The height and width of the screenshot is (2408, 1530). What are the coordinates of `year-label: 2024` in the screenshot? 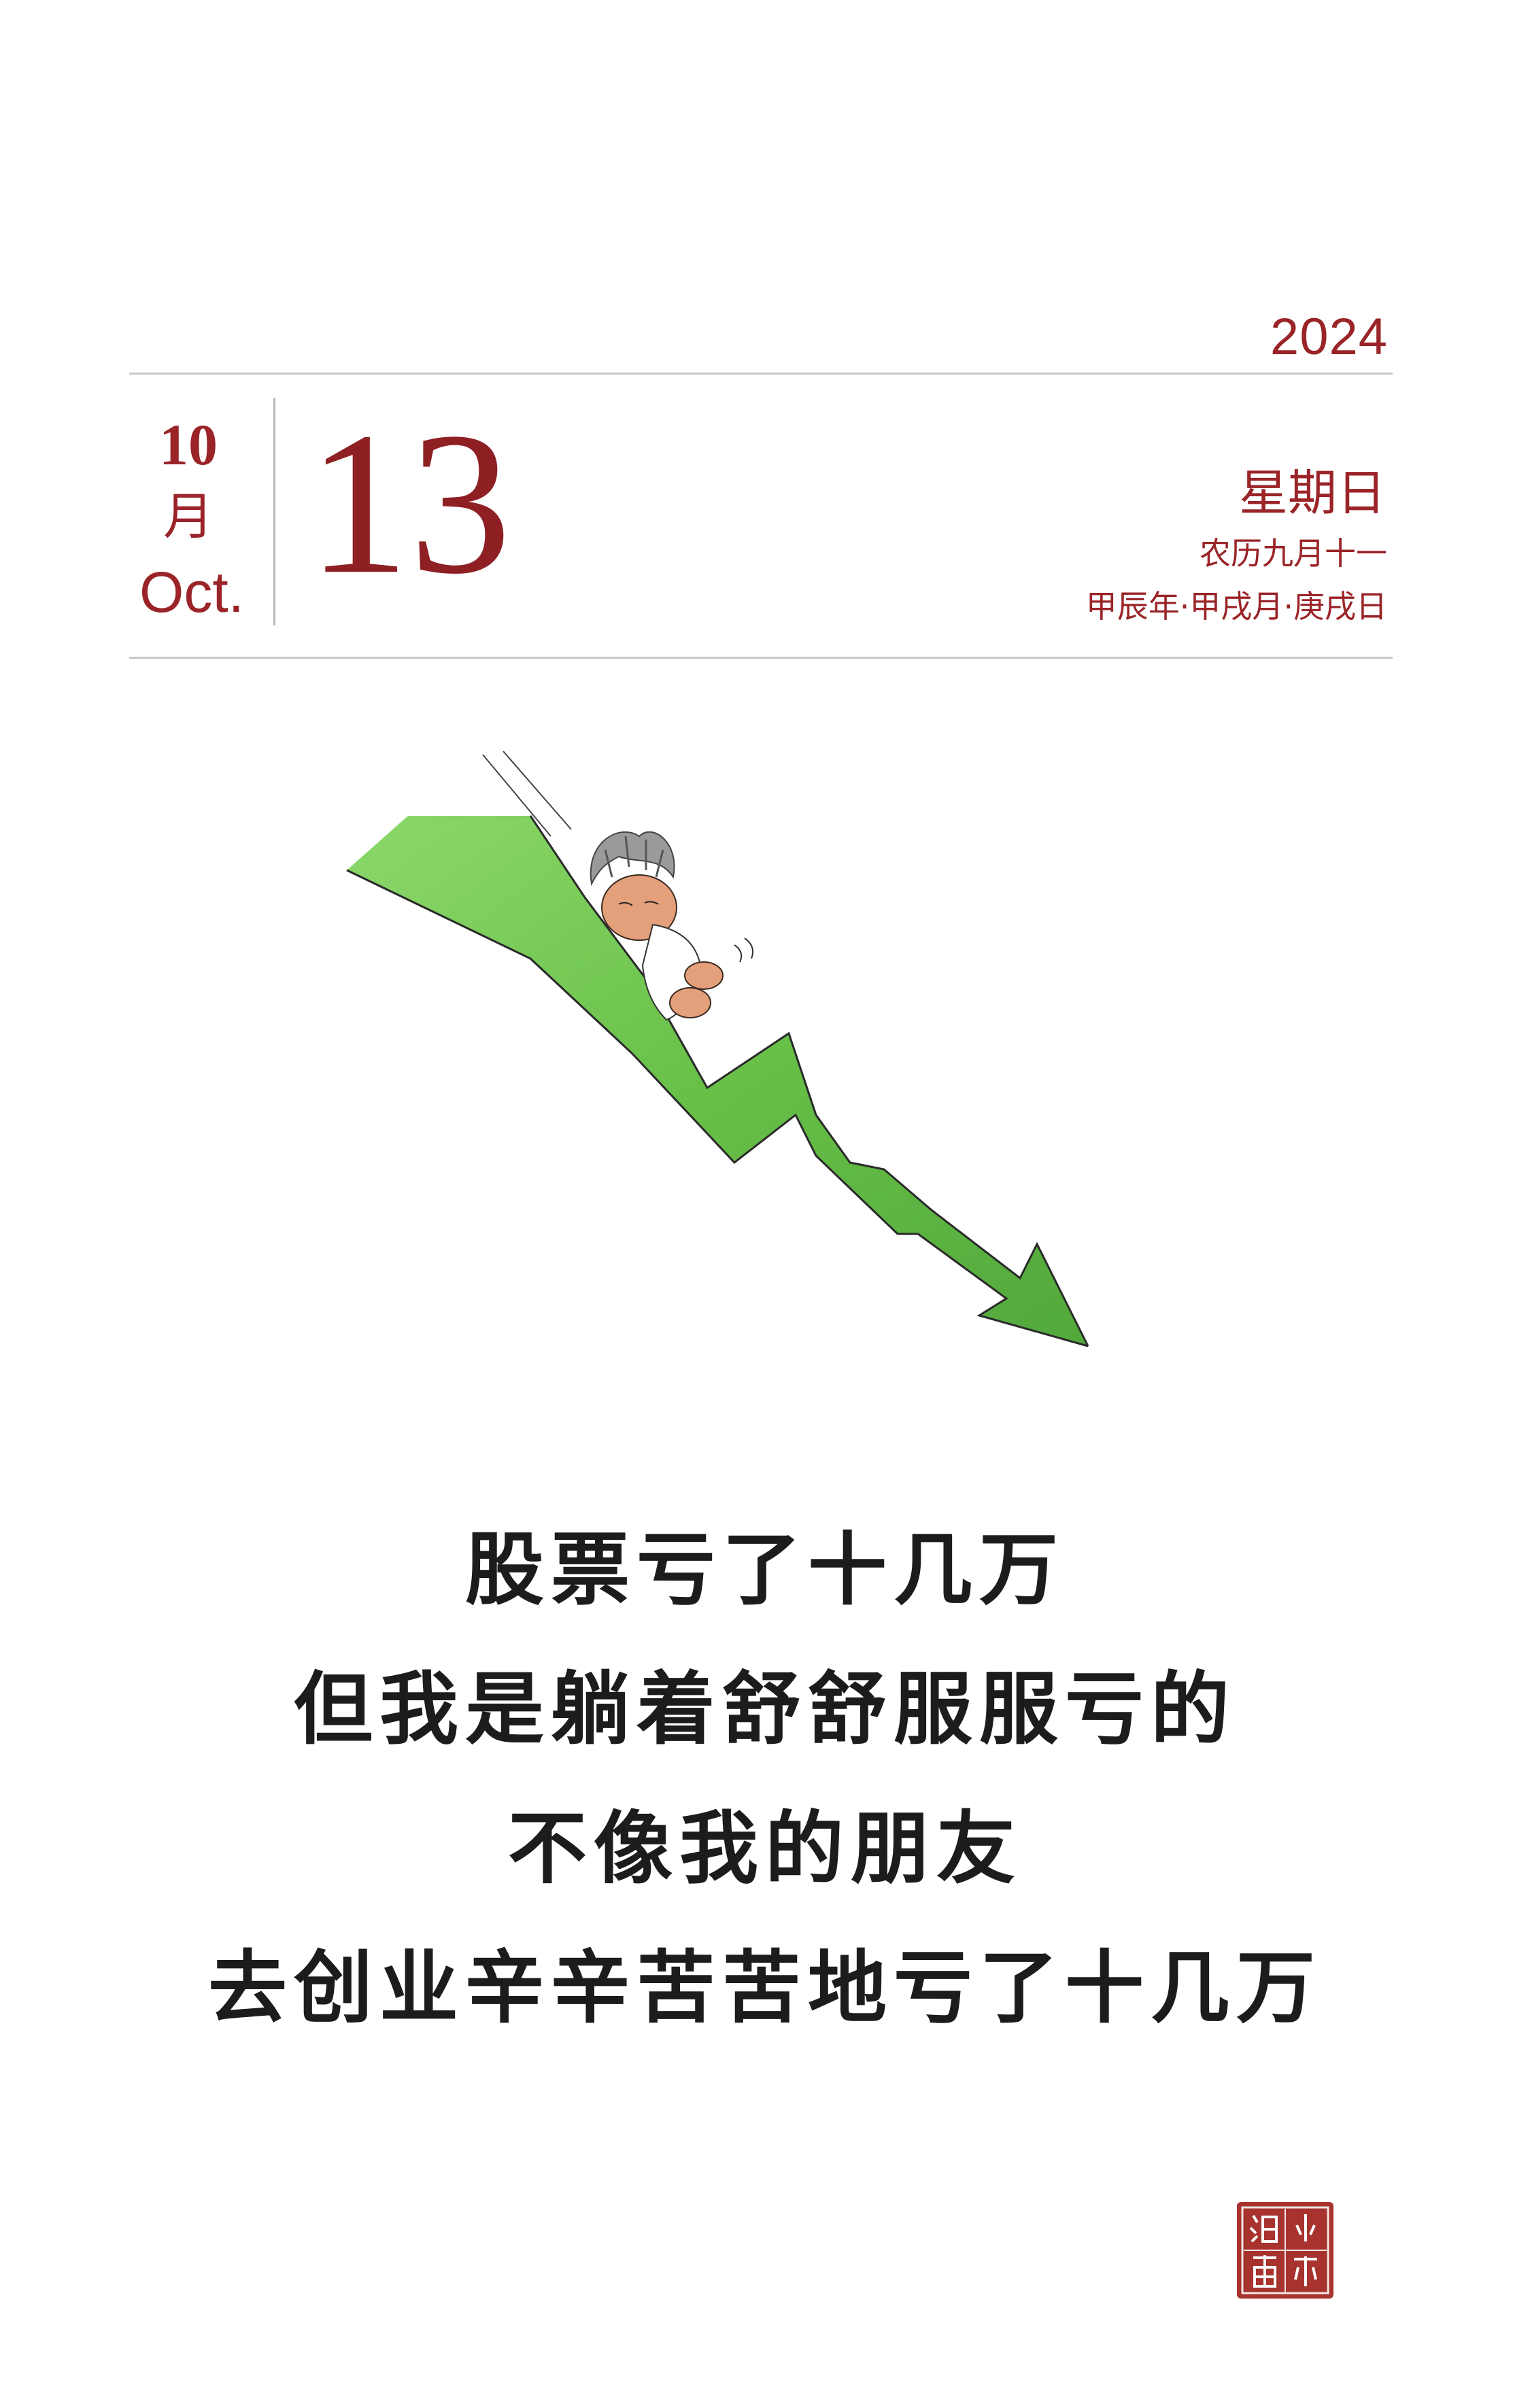 It's located at (1329, 337).